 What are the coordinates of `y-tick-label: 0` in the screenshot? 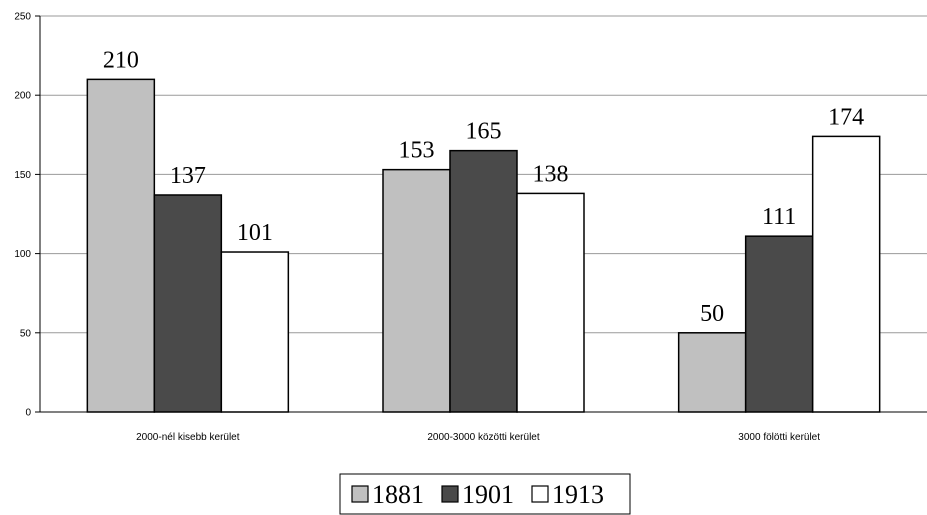 It's located at (28, 413).